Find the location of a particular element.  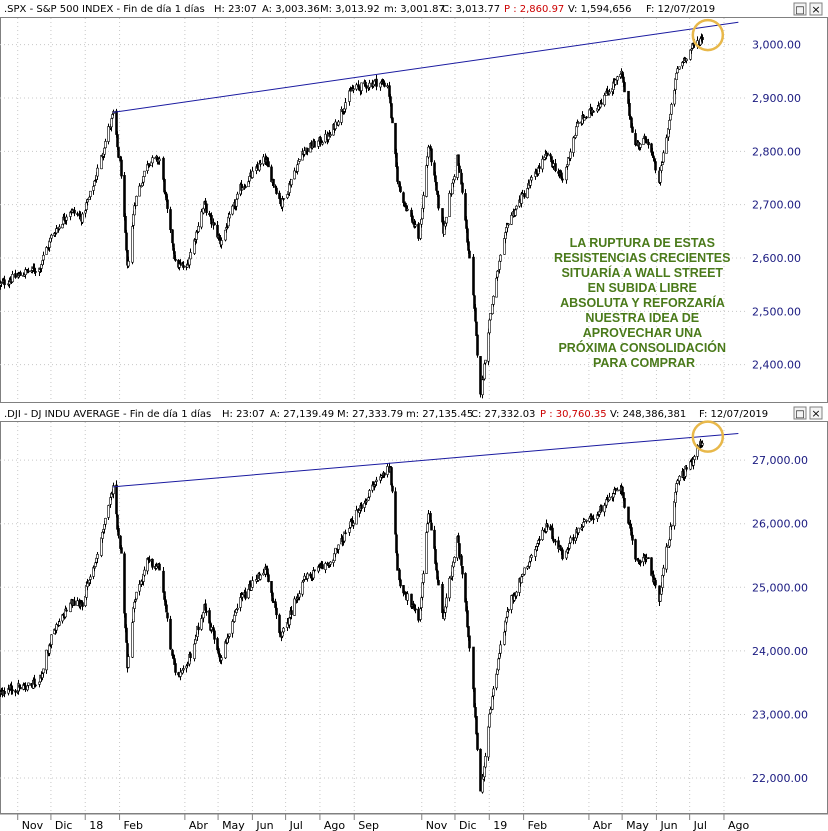

y-tick-label: 22,000.00 is located at coordinates (780, 778).